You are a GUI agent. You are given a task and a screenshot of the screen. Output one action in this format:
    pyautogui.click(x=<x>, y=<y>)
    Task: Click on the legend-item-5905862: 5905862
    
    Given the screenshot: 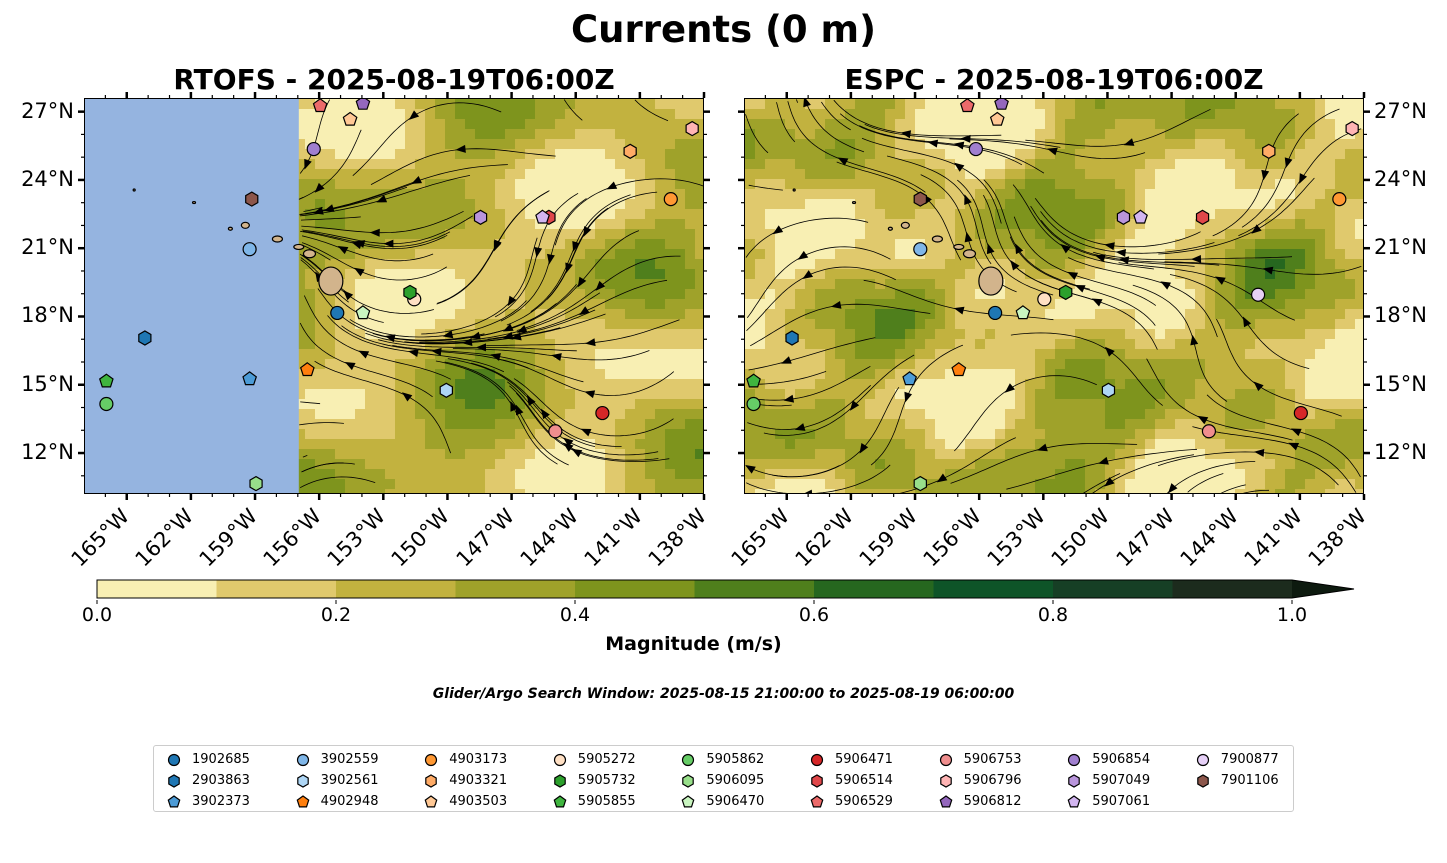 What is the action you would take?
    pyautogui.click(x=722, y=759)
    